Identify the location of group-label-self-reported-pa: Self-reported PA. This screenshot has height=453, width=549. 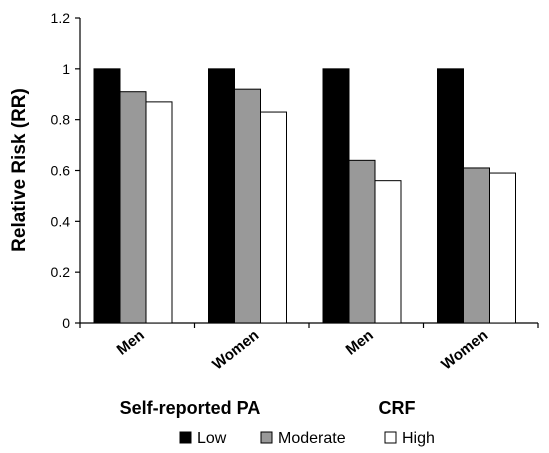
(190, 408).